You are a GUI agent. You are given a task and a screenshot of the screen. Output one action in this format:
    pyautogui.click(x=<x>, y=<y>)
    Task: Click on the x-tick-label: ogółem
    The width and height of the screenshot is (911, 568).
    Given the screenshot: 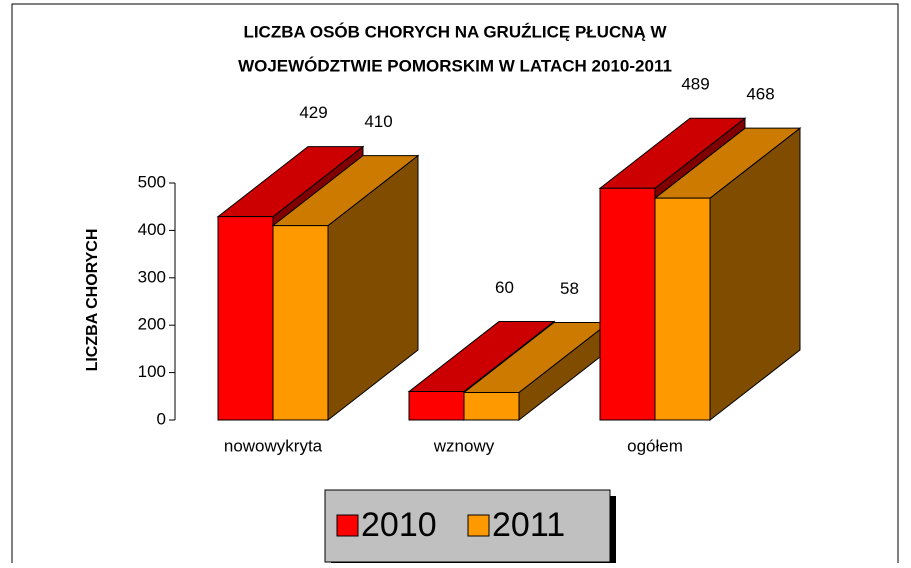 What is the action you would take?
    pyautogui.click(x=655, y=445)
    